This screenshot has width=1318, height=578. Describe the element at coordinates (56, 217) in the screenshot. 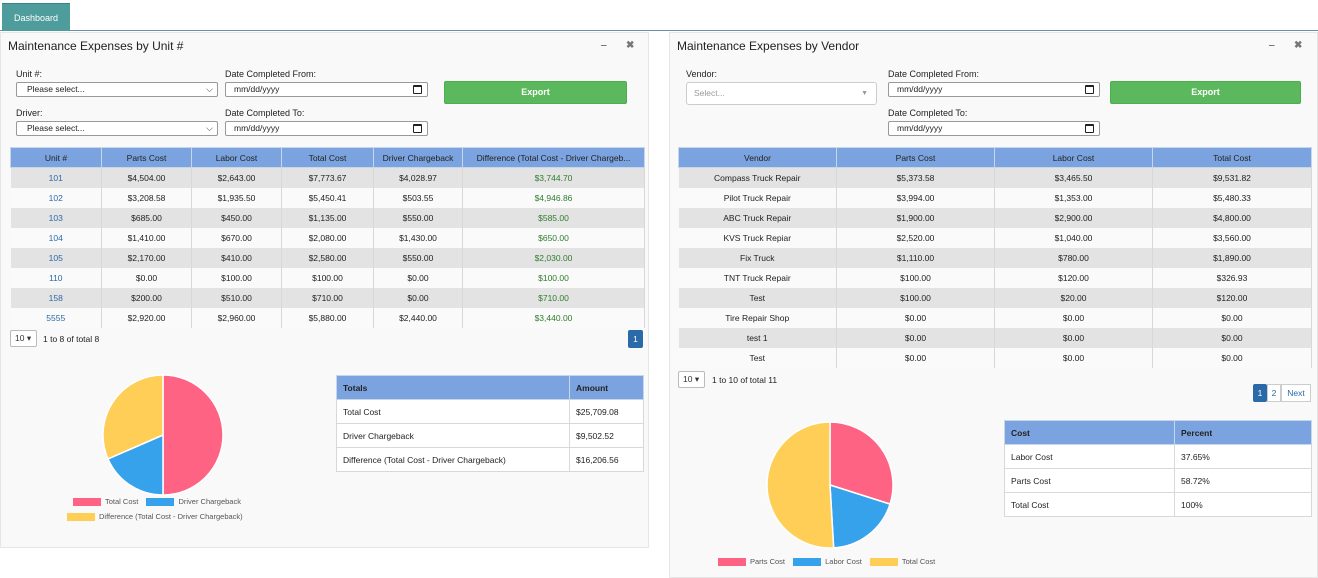

I see `unit-link: 103` at that location.